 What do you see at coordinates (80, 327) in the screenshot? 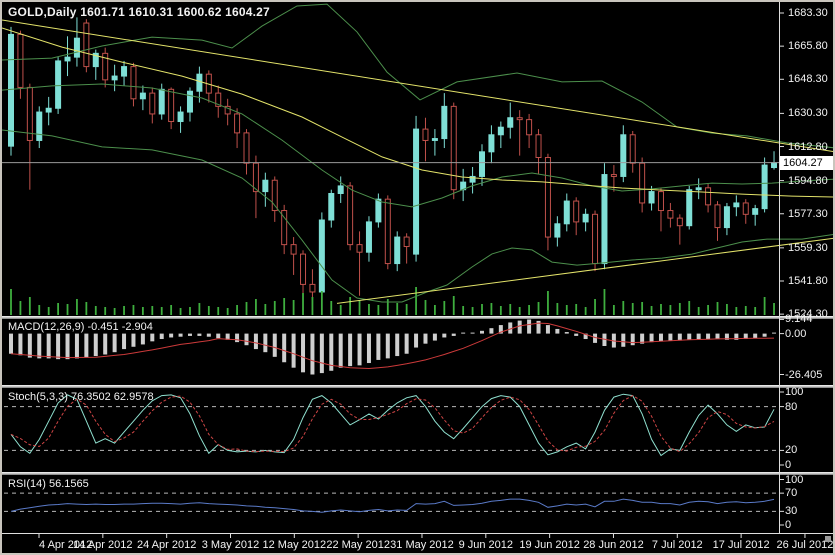
I see `macd-indicator-label: MACD(12,26,9) -0.451 -2.904` at bounding box center [80, 327].